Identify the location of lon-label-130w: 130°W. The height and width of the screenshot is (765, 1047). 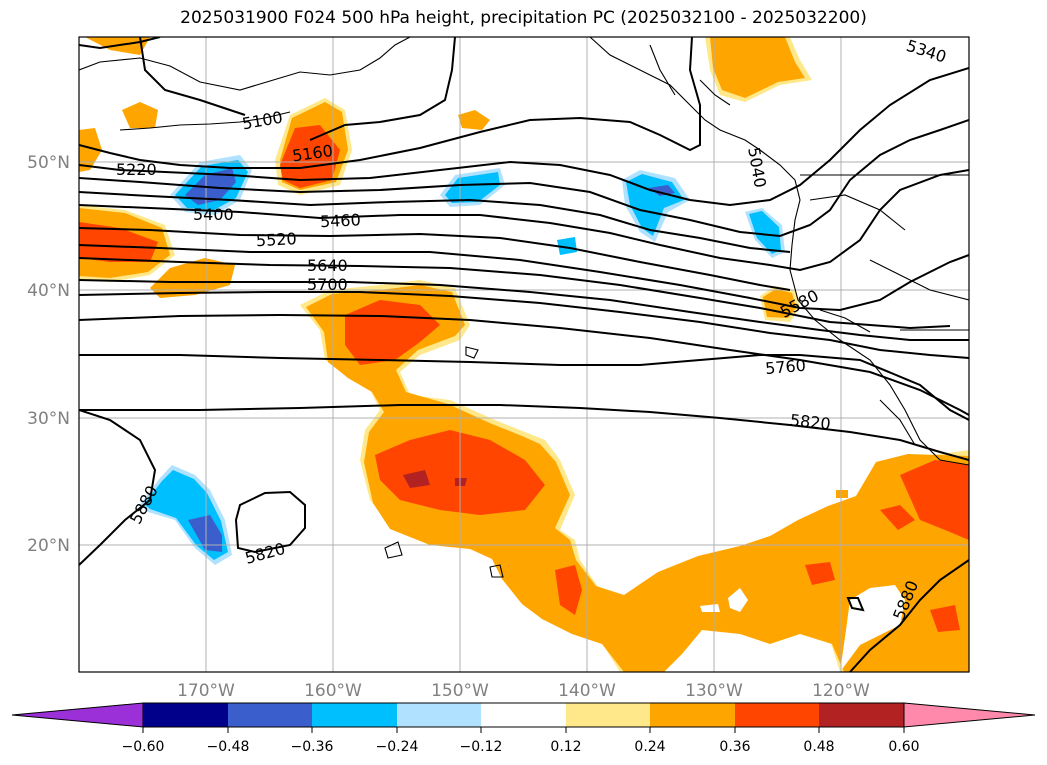
(714, 691).